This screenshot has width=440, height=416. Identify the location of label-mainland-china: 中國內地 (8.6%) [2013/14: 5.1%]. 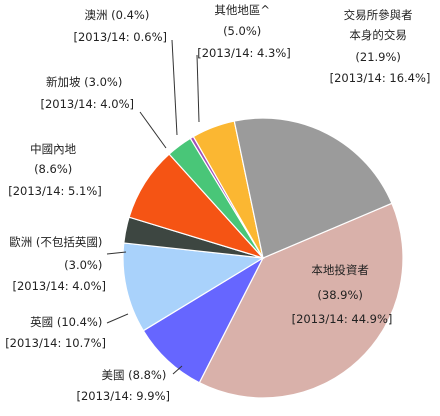
(55, 170).